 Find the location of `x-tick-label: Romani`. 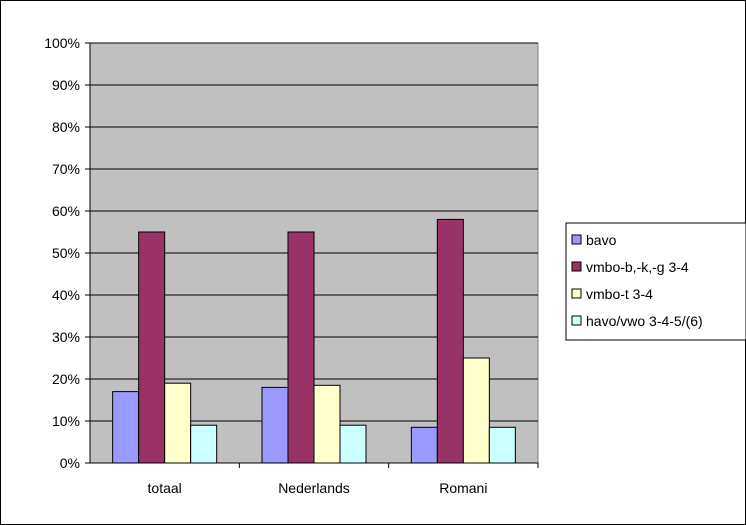

x-tick-label: Romani is located at coordinates (463, 488).